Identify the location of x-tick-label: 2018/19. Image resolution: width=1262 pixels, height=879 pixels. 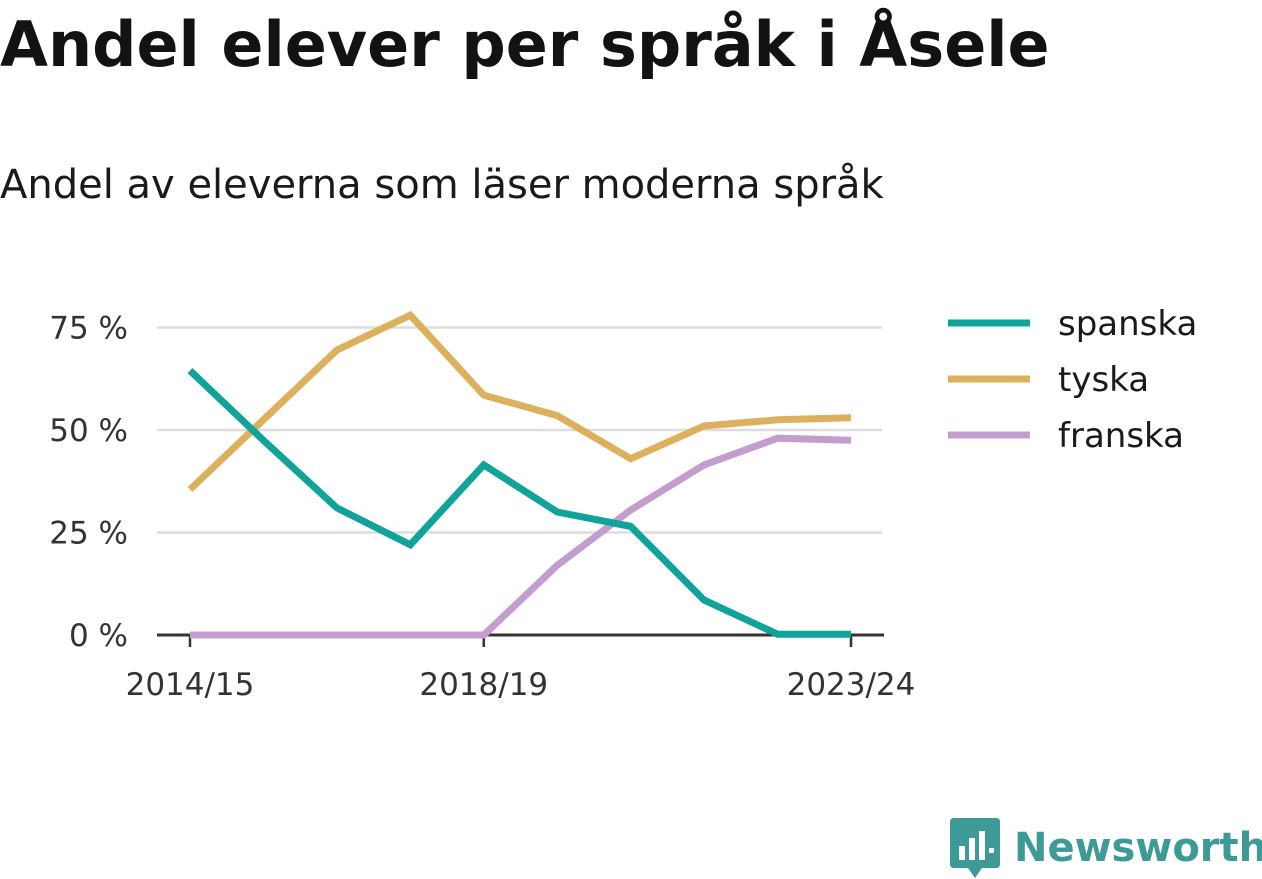
(483, 685).